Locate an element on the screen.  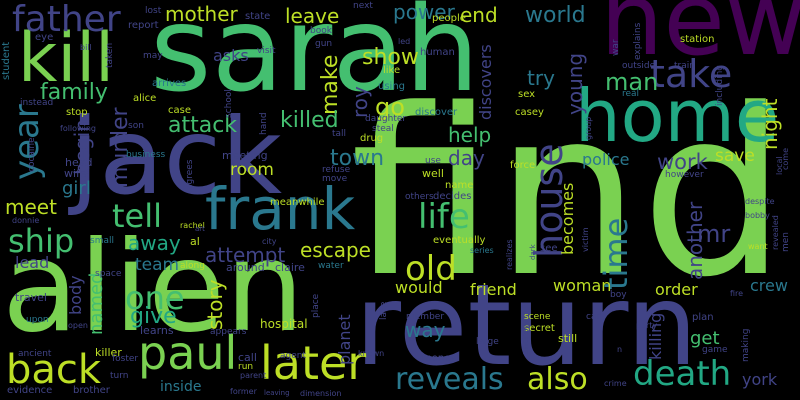
word-day: day is located at coordinates (466, 158).